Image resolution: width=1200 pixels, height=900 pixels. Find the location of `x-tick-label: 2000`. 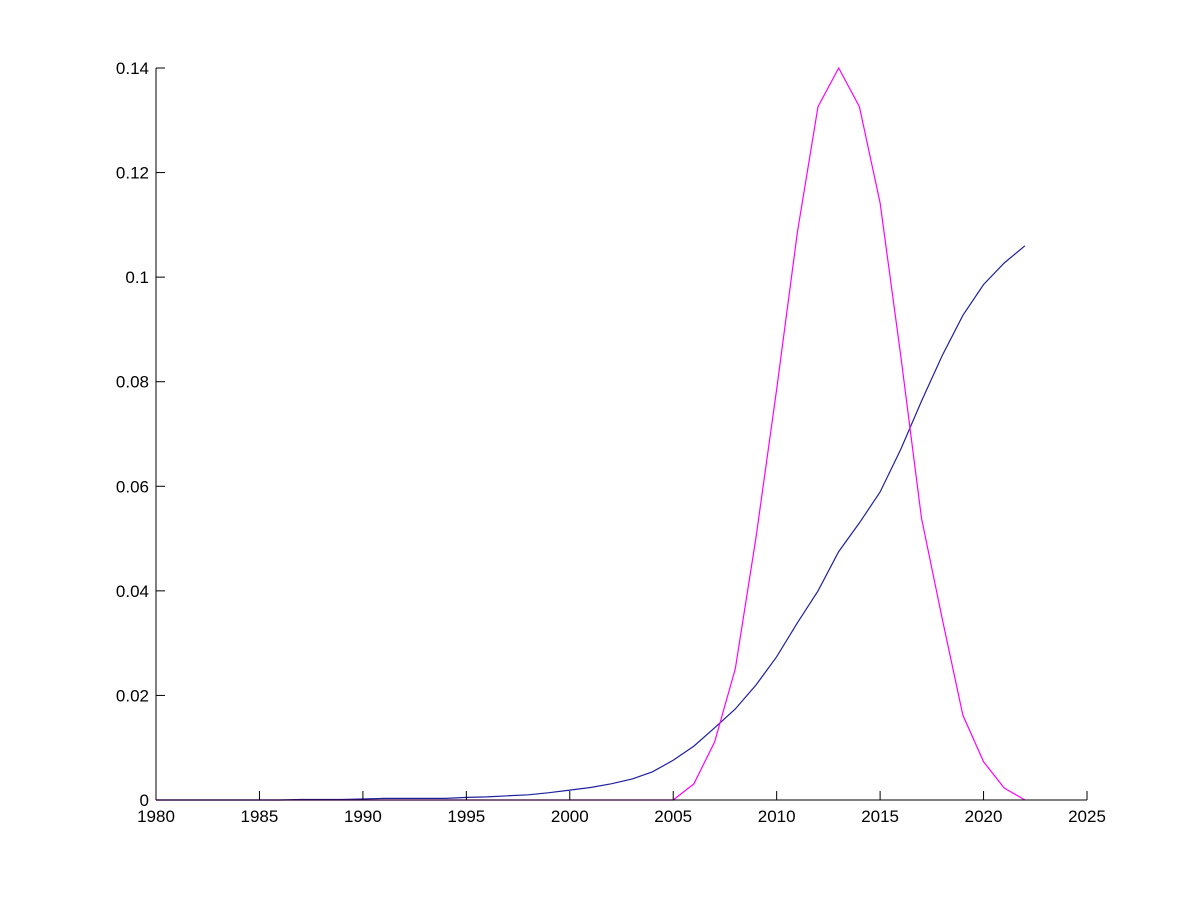

x-tick-label: 2000 is located at coordinates (570, 816).